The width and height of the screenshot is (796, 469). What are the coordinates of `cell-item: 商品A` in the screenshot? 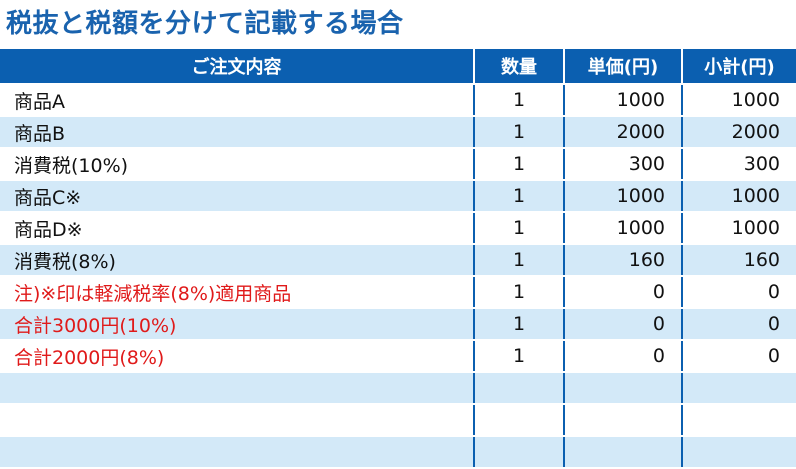 It's located at (237, 100).